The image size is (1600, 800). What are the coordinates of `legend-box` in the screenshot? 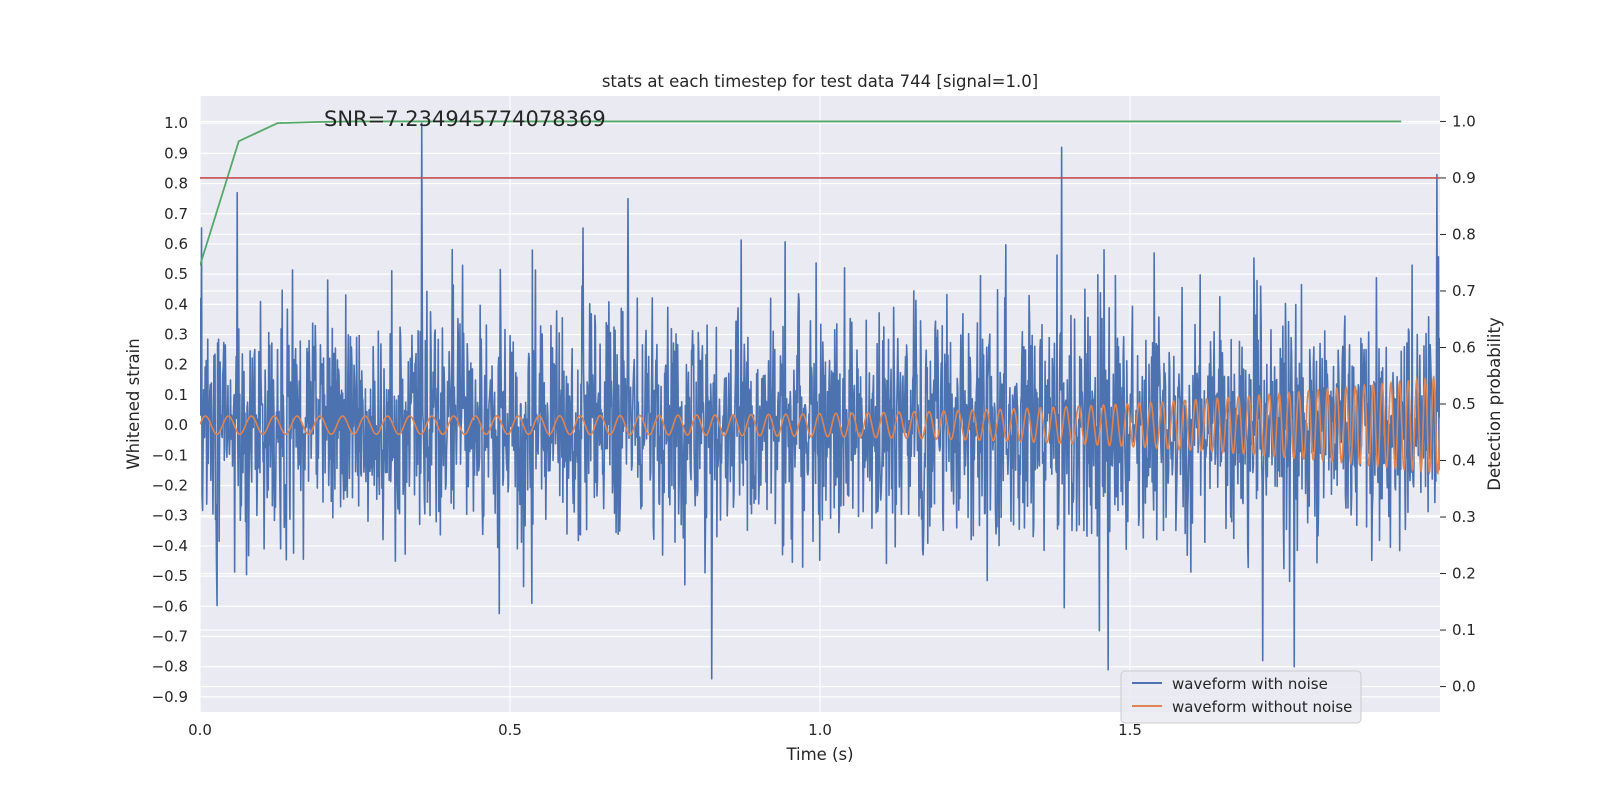 It's located at (1241, 697).